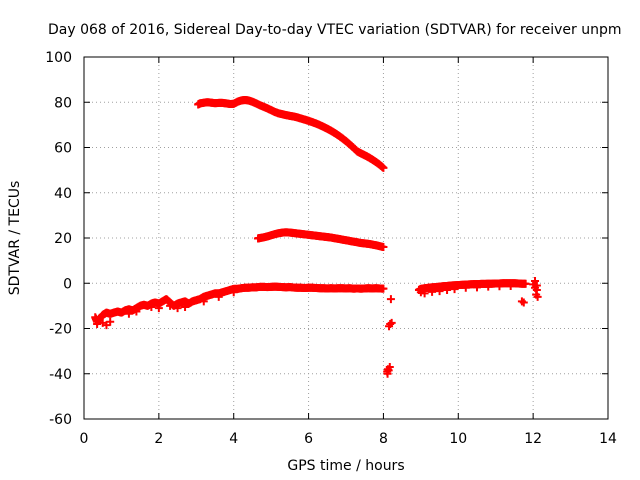 This screenshot has height=480, width=640. I want to click on y-tick-label: 20, so click(63, 239).